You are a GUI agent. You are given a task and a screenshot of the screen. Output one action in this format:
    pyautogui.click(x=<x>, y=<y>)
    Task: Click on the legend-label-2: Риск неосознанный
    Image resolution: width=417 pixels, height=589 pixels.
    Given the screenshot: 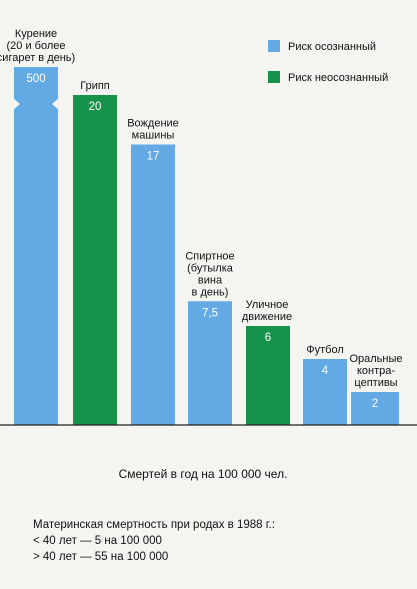 What is the action you would take?
    pyautogui.click(x=338, y=78)
    